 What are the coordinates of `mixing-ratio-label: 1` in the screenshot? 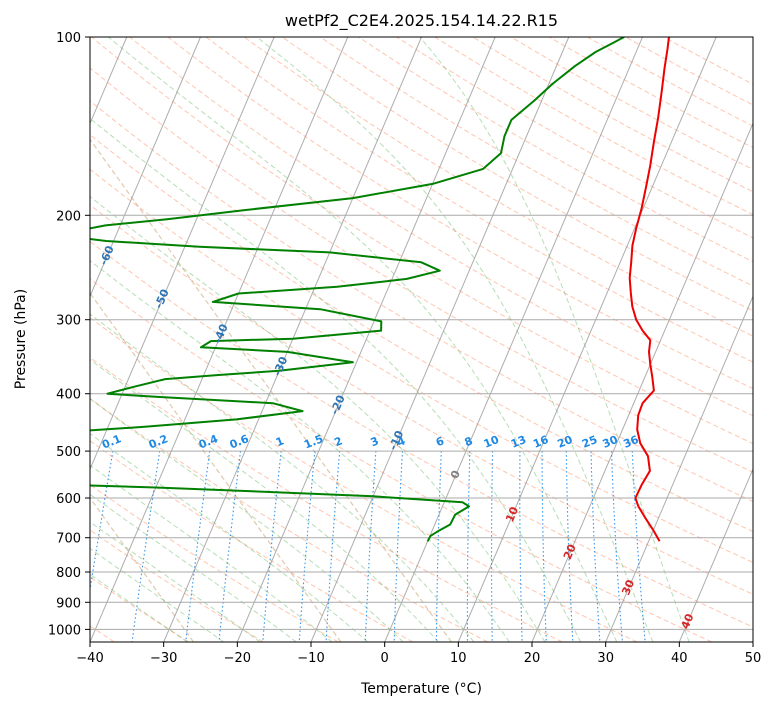 It's located at (280, 441).